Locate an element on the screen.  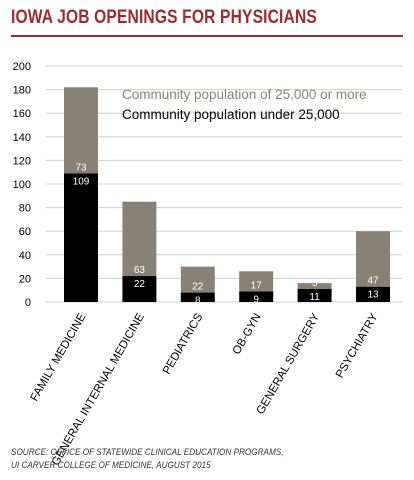
y-tick-label: 80 is located at coordinates (25, 209).